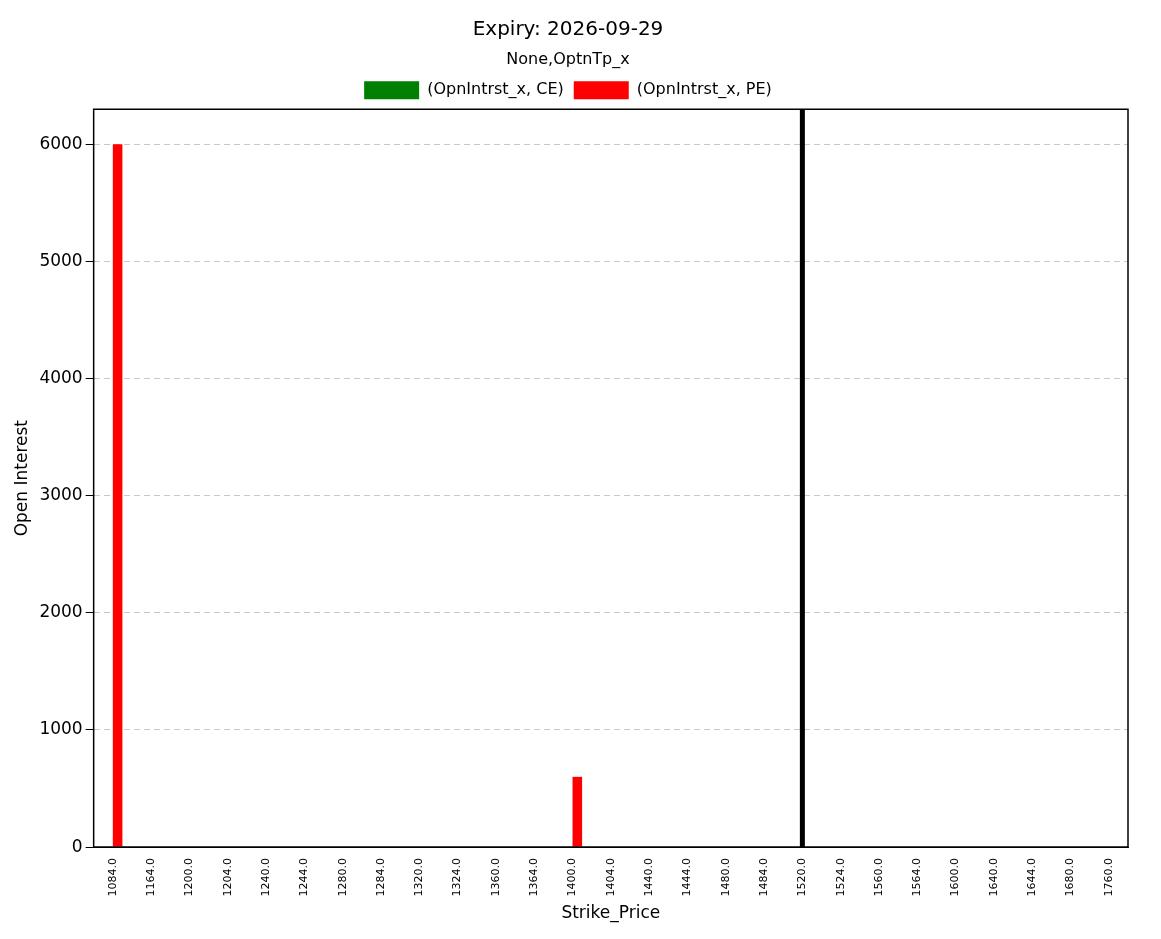  What do you see at coordinates (304, 877) in the screenshot?
I see `x-tick-label: 1244.0` at bounding box center [304, 877].